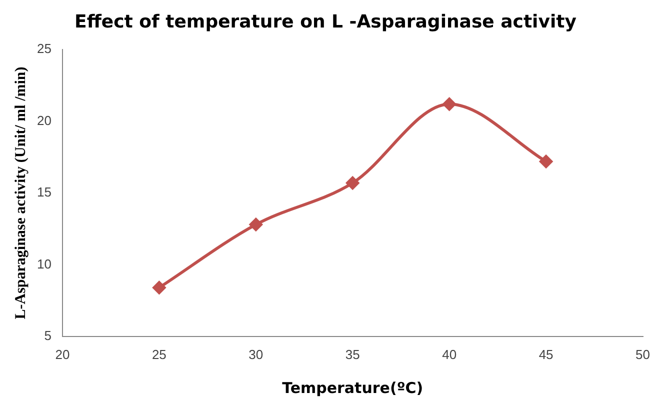 This screenshot has width=661, height=410. Describe the element at coordinates (325, 21) in the screenshot. I see `chart-title: Effect of temperature on L -Asparaginase activity` at that location.